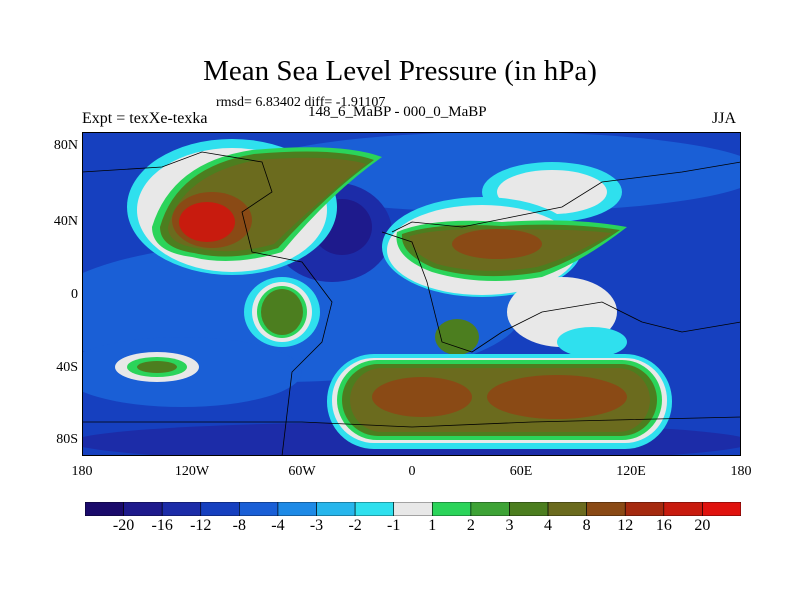  I want to click on colorbar-label: 20, so click(702, 525).